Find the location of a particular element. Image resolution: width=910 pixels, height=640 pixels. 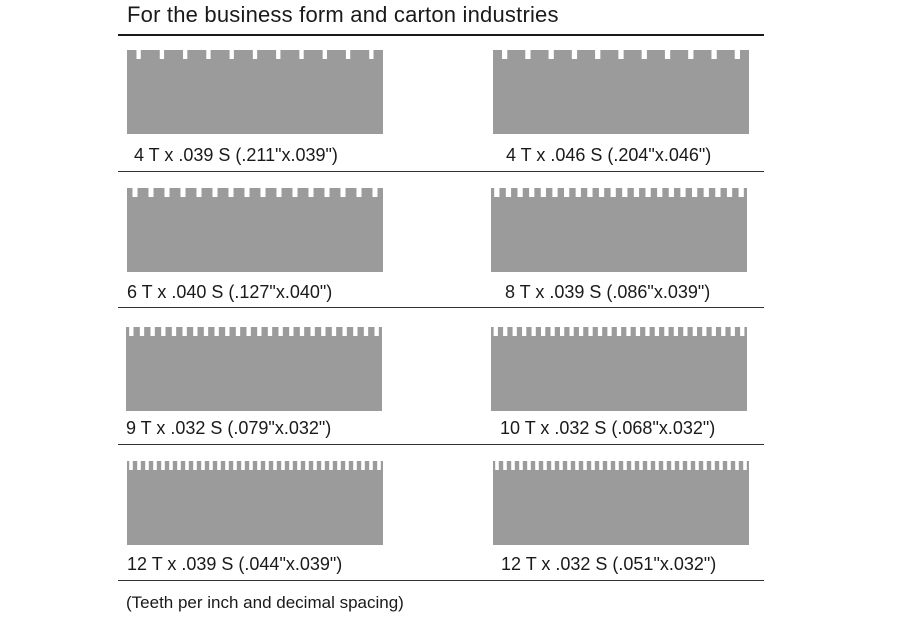

sample-caption: 4 T x .046 S (.204"x.046") is located at coordinates (609, 155).